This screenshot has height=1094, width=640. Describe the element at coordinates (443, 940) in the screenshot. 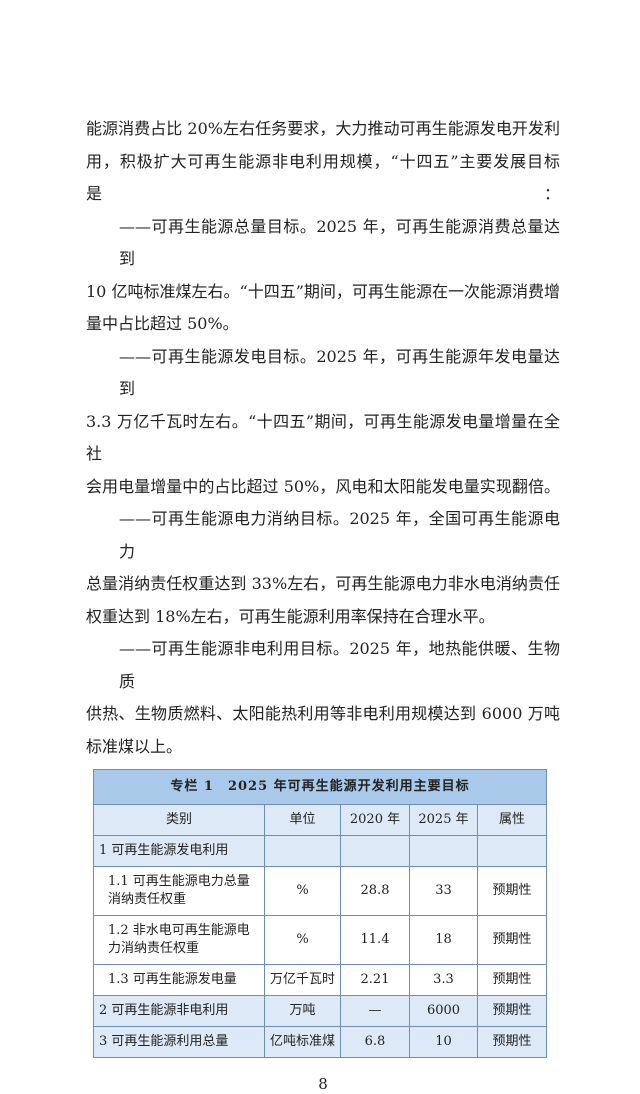

I see `cell-2025: 18` at that location.